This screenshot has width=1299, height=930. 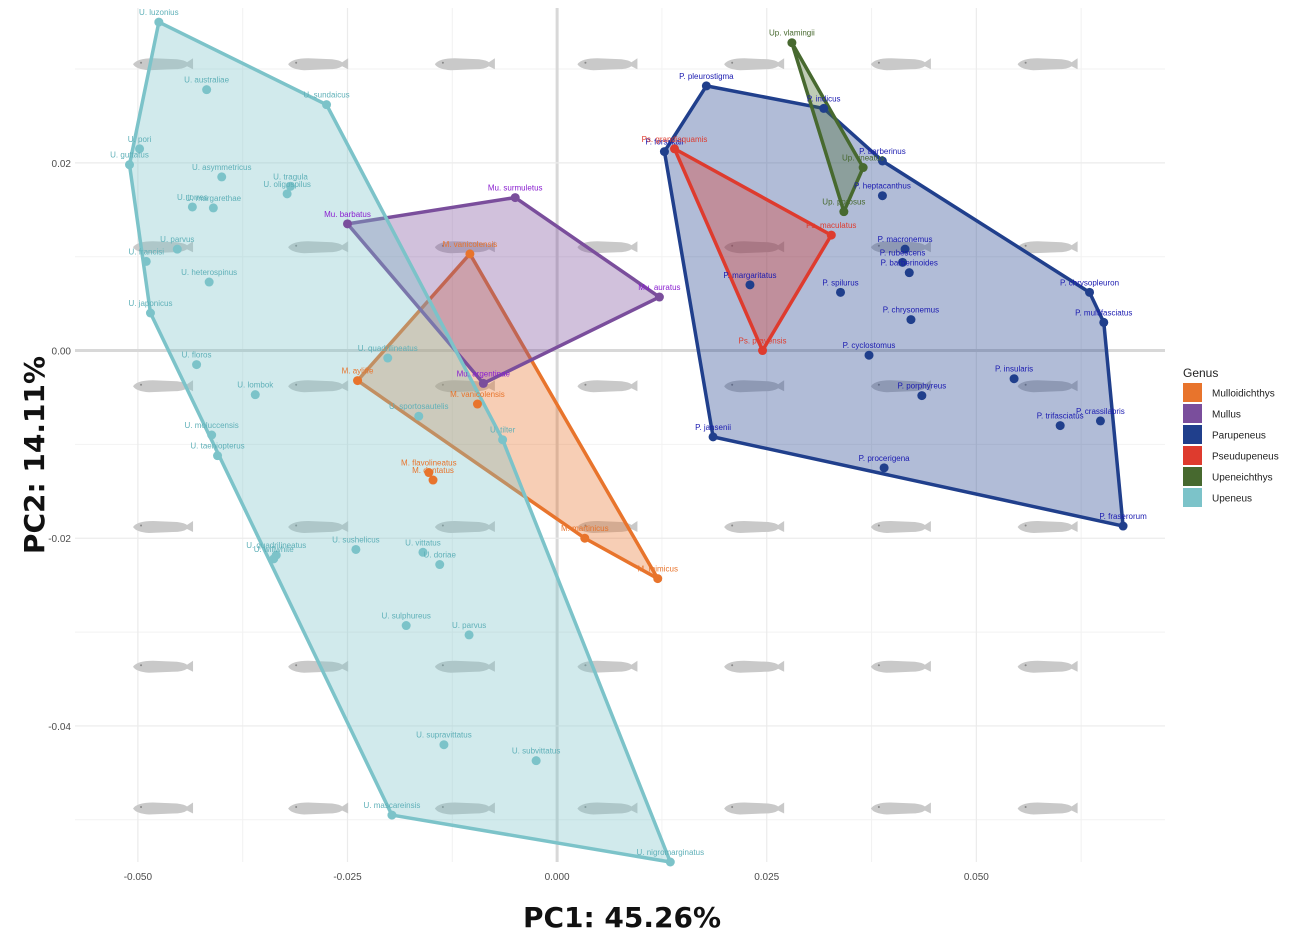 What do you see at coordinates (290, 176) in the screenshot?
I see `point-label: U. tragula` at bounding box center [290, 176].